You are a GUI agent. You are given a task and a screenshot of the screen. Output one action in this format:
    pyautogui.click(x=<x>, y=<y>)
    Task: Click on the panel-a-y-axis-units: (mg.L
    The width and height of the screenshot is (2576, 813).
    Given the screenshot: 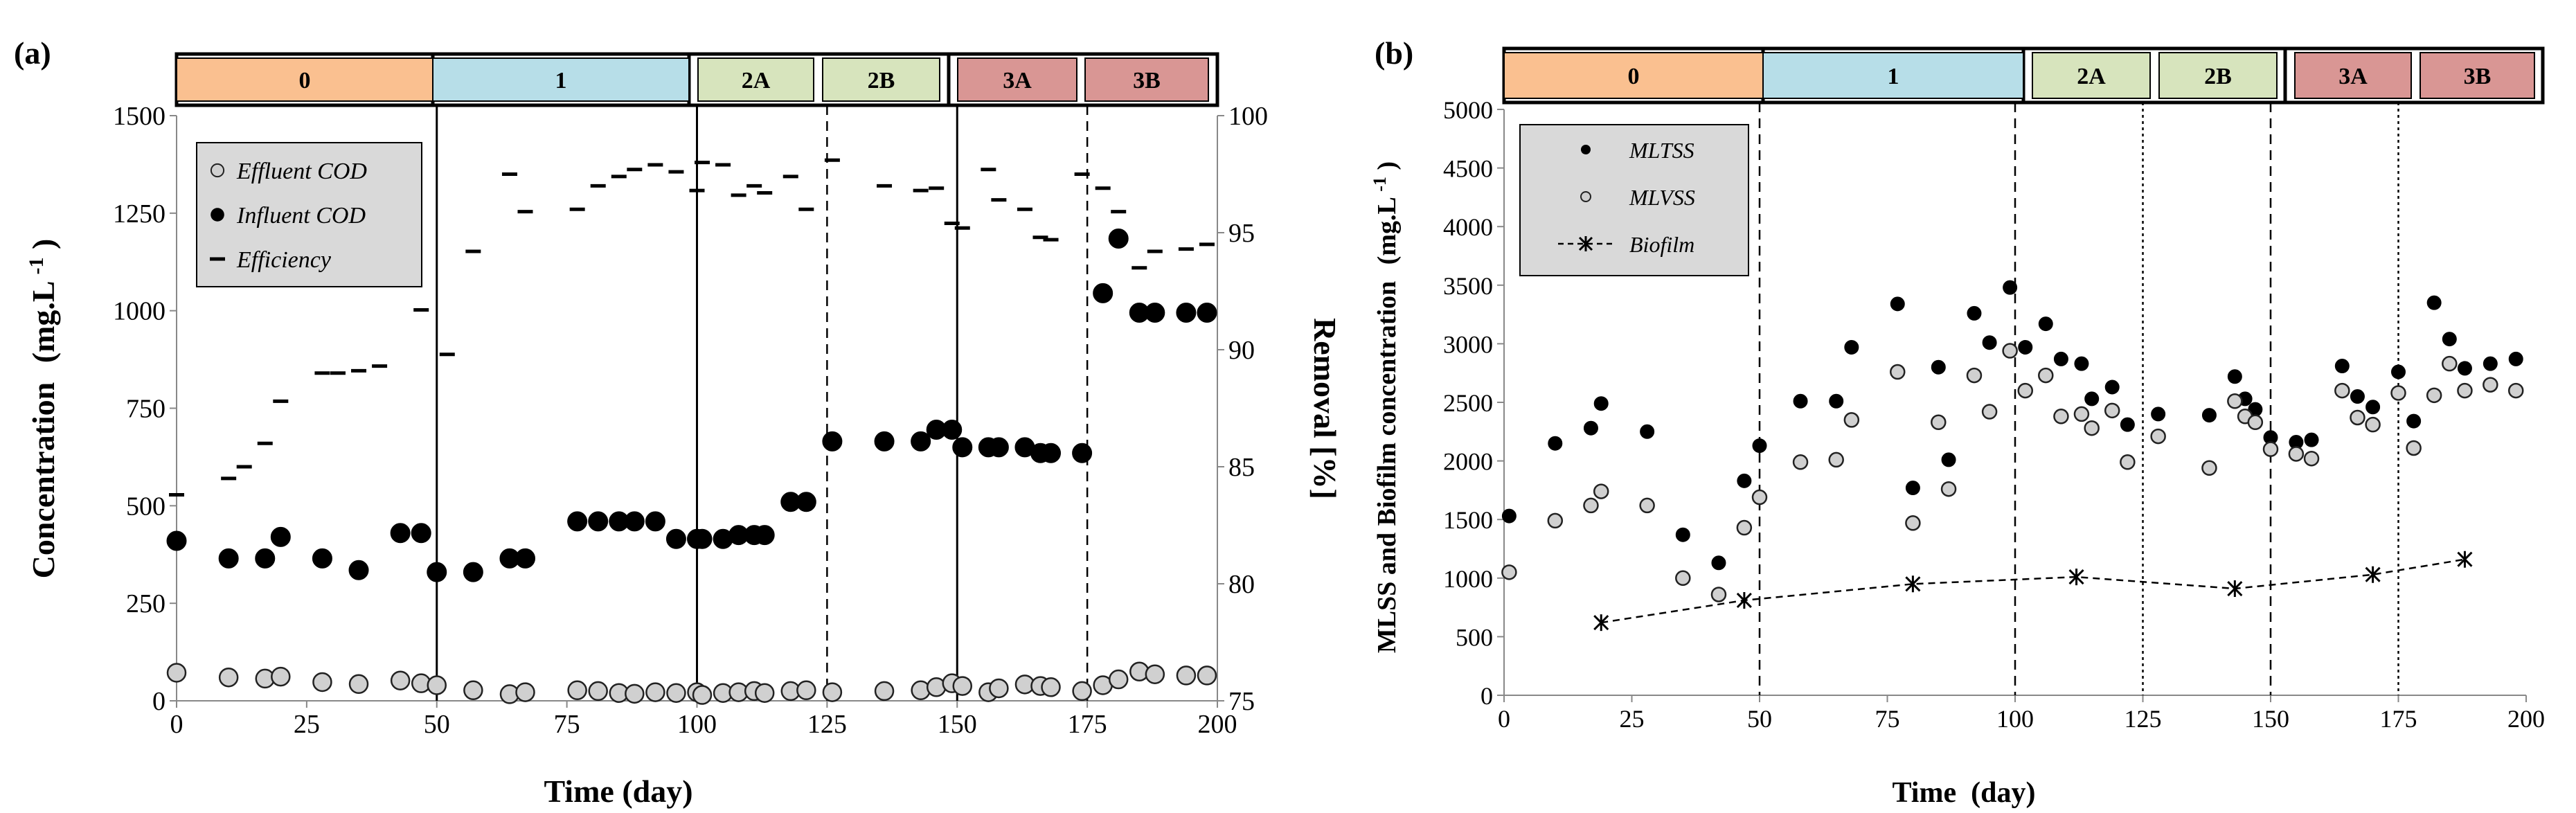 What is the action you would take?
    pyautogui.click(x=43, y=322)
    